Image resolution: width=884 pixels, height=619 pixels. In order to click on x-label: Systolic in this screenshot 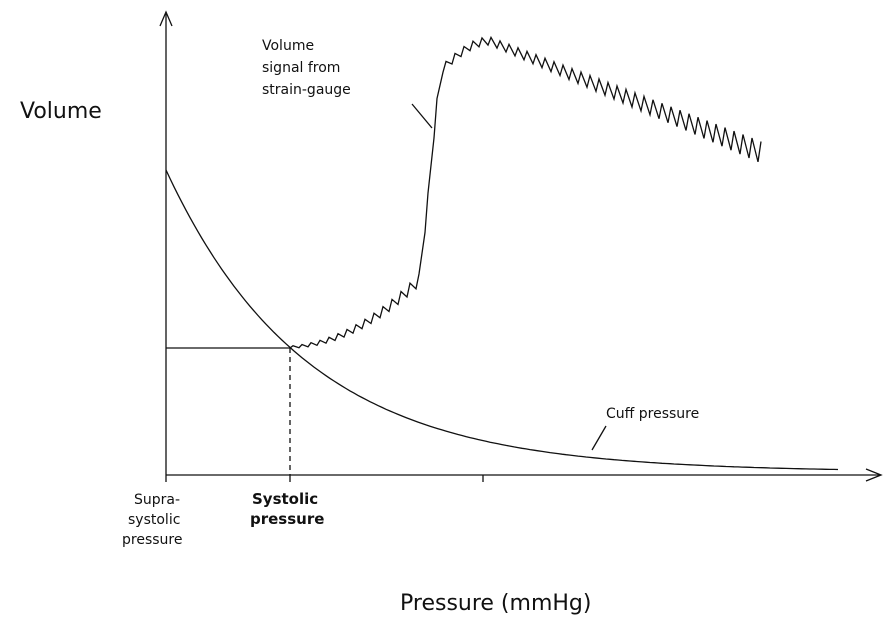, I will do `click(285, 499)`.